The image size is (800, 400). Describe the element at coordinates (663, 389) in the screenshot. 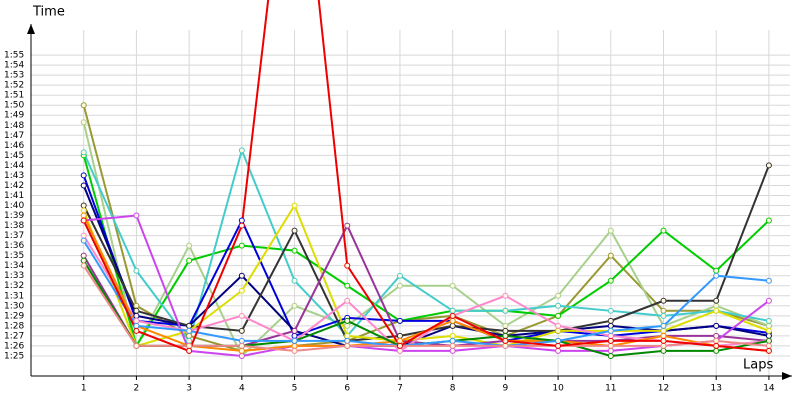

I see `x-tick-label: 12` at that location.